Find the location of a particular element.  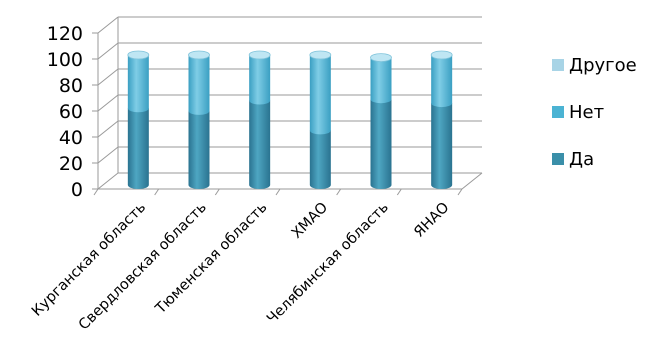

y-tick-label: 80 is located at coordinates (71, 86).